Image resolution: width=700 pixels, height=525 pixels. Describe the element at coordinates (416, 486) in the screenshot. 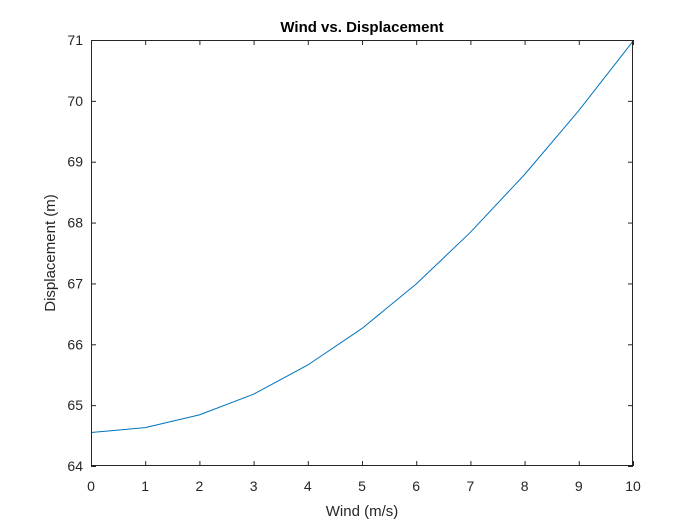

I see `x-tick-label: 6` at that location.